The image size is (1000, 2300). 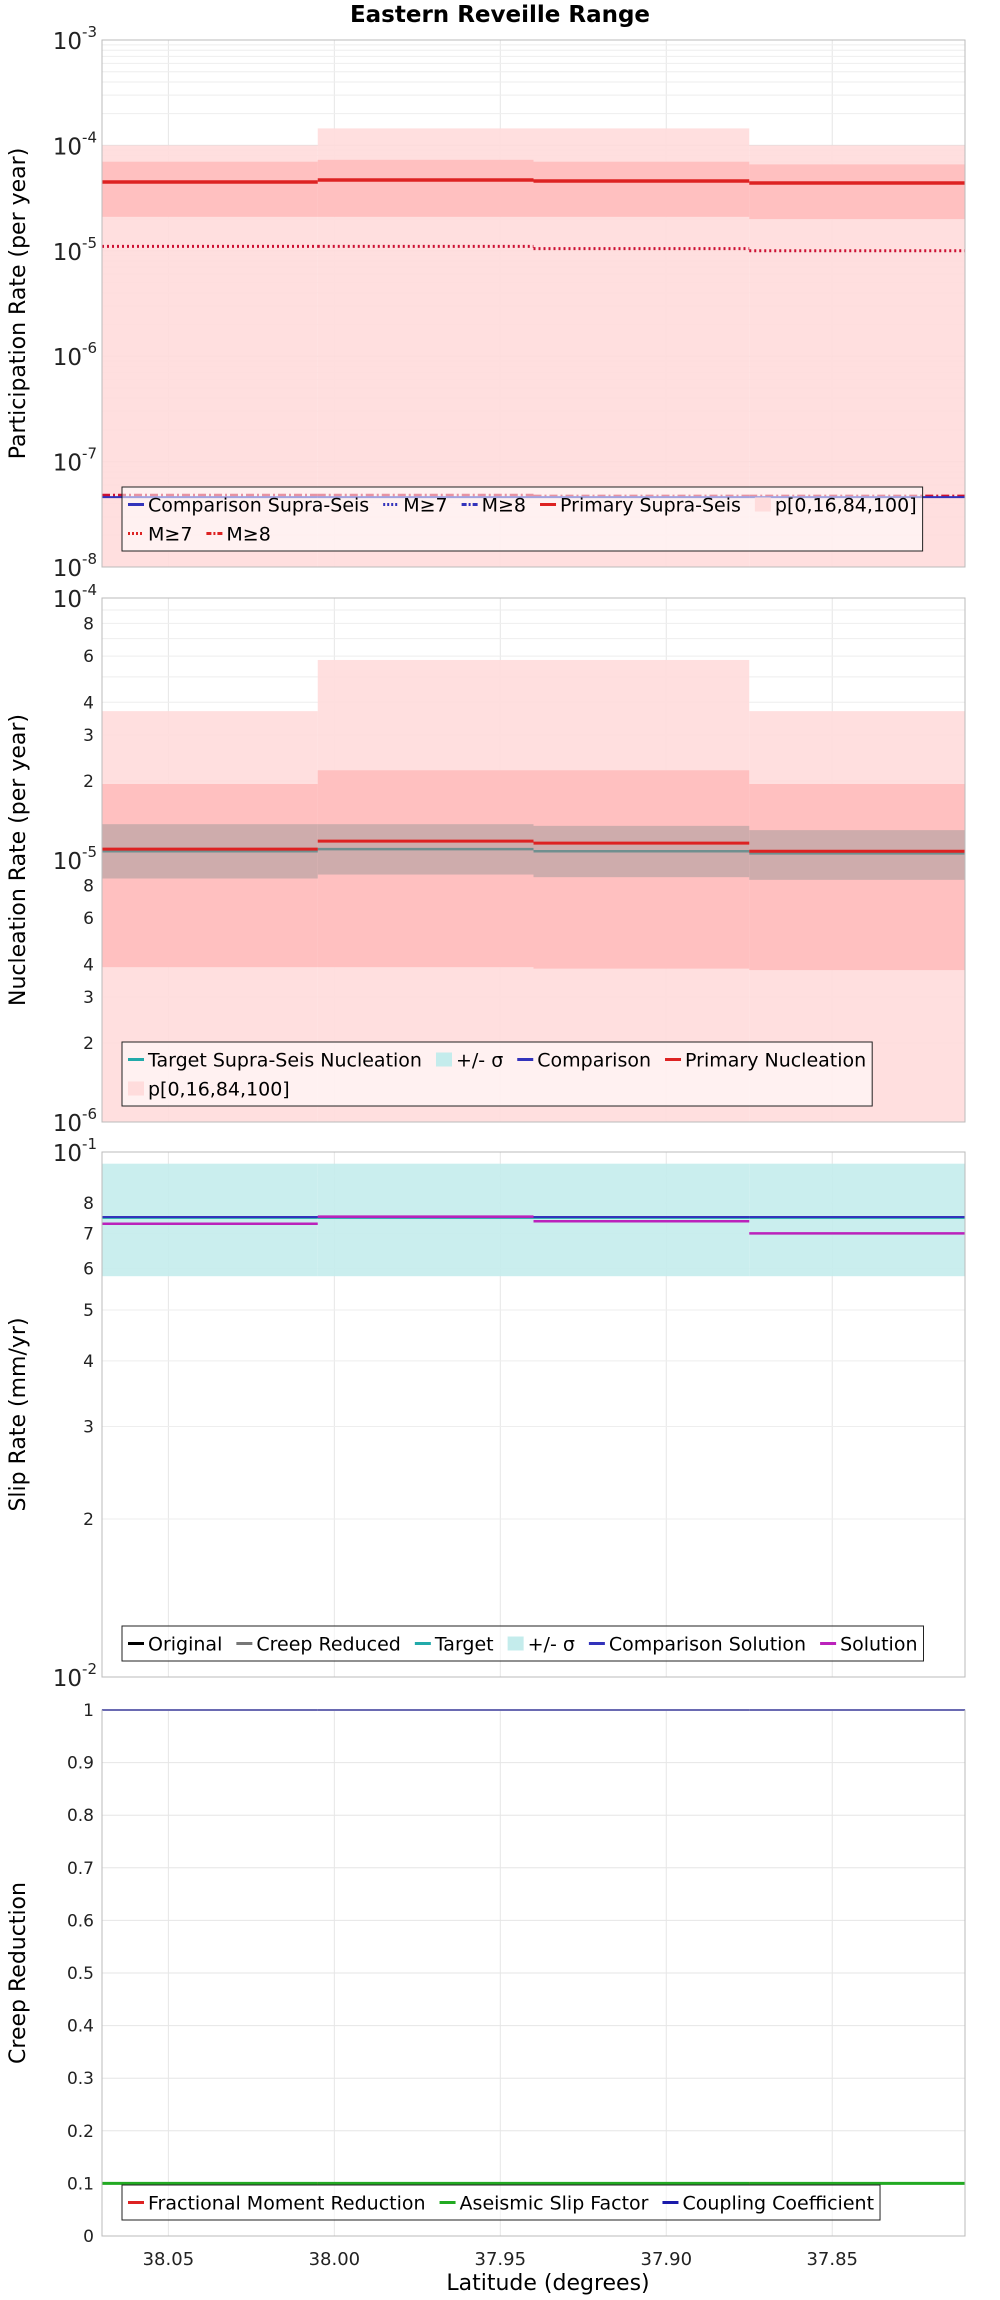 What do you see at coordinates (18, 860) in the screenshot?
I see `y-axis-label: Nucleation Rate (per year)` at bounding box center [18, 860].